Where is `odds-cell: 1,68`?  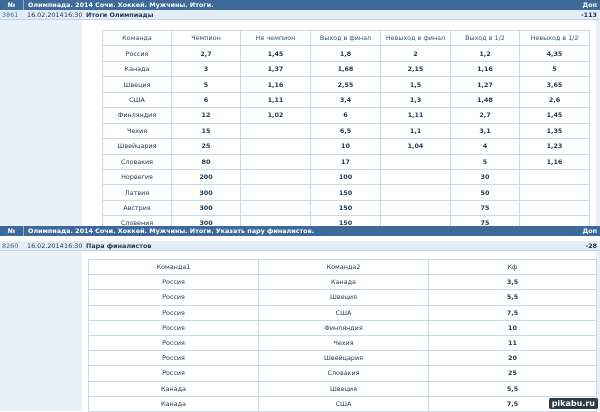 odds-cell: 1,68 is located at coordinates (345, 69).